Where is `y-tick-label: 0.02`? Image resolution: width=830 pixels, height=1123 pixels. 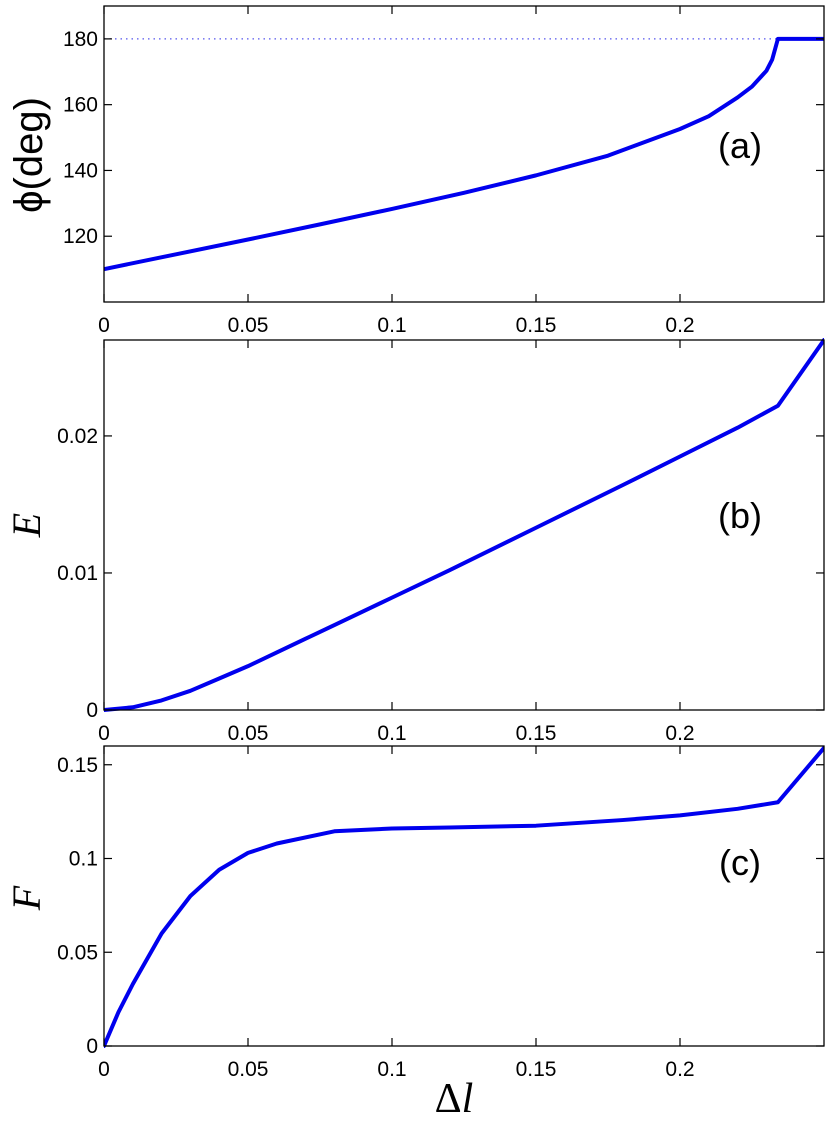 y-tick-label: 0.02 is located at coordinates (77, 436).